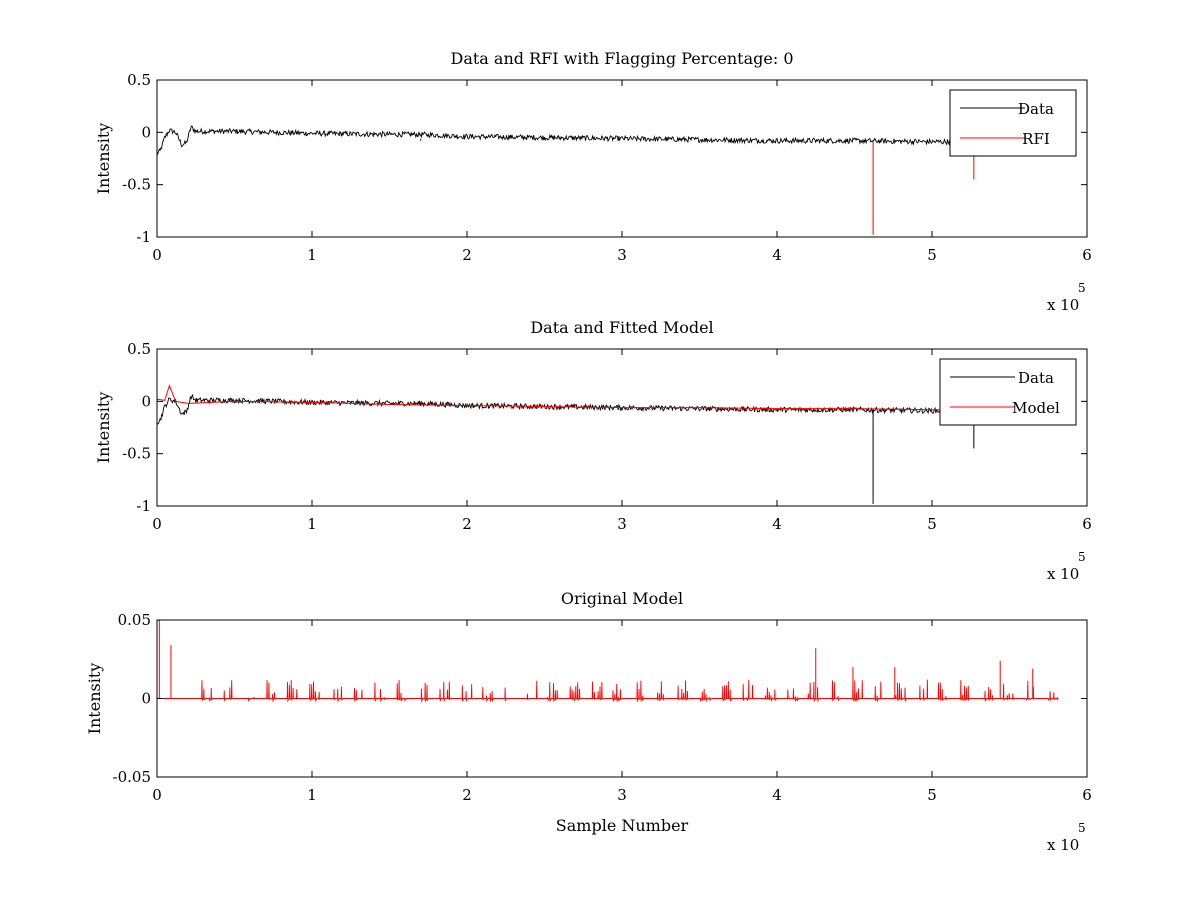 The width and height of the screenshot is (1200, 900). I want to click on legend: Data RFI, so click(1013, 123).